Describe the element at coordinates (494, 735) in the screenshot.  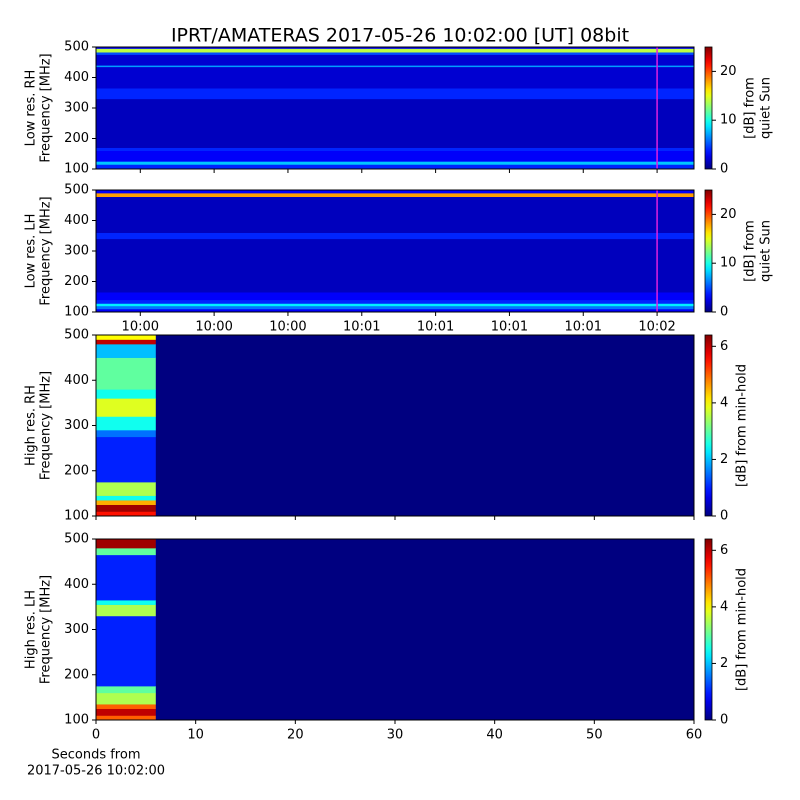
I see `x-tick-label: 40` at that location.